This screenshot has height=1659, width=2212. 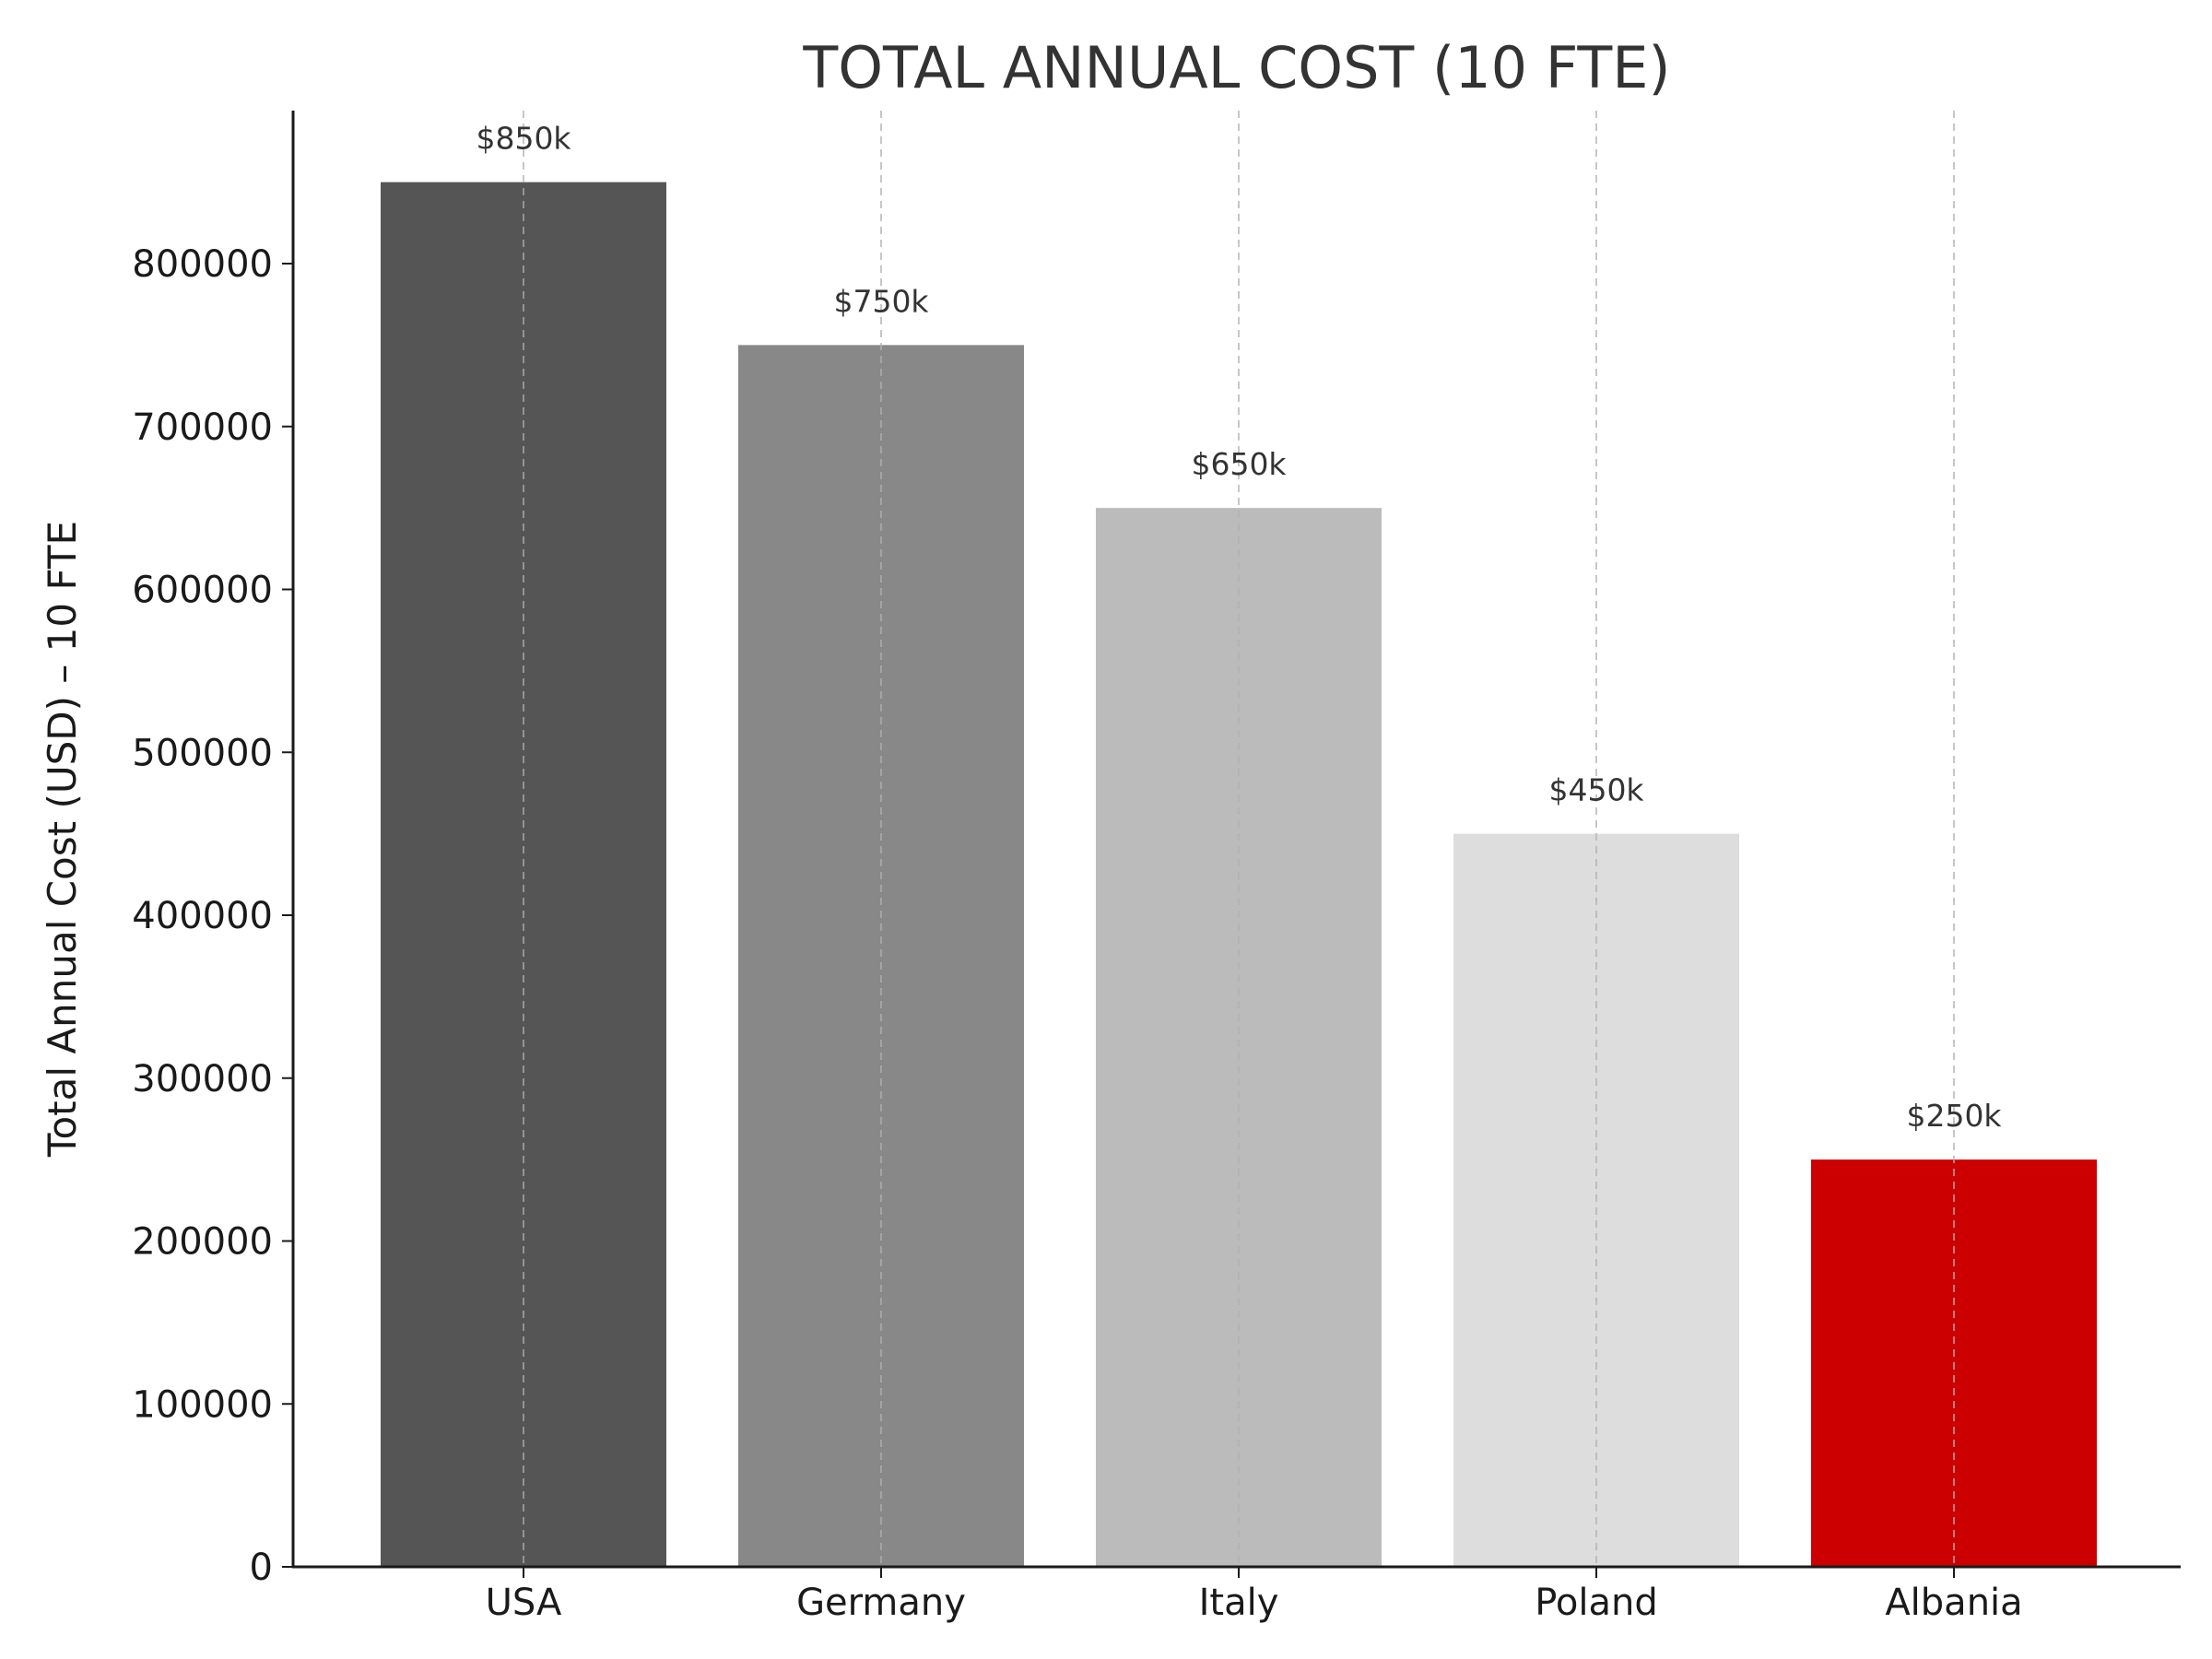 I want to click on chart-title: TOTAL ANNUAL COST (10 FTE), so click(x=1236, y=67).